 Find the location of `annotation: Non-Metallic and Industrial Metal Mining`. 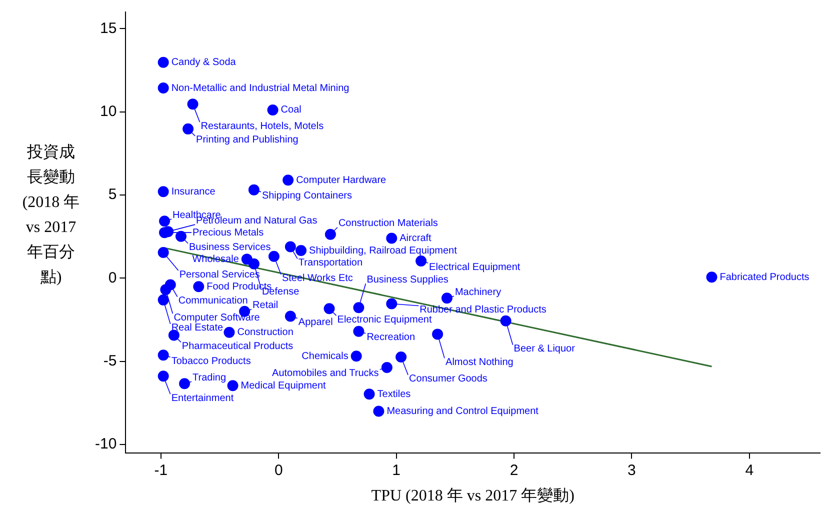

annotation: Non-Metallic and Industrial Metal Mining is located at coordinates (260, 88).